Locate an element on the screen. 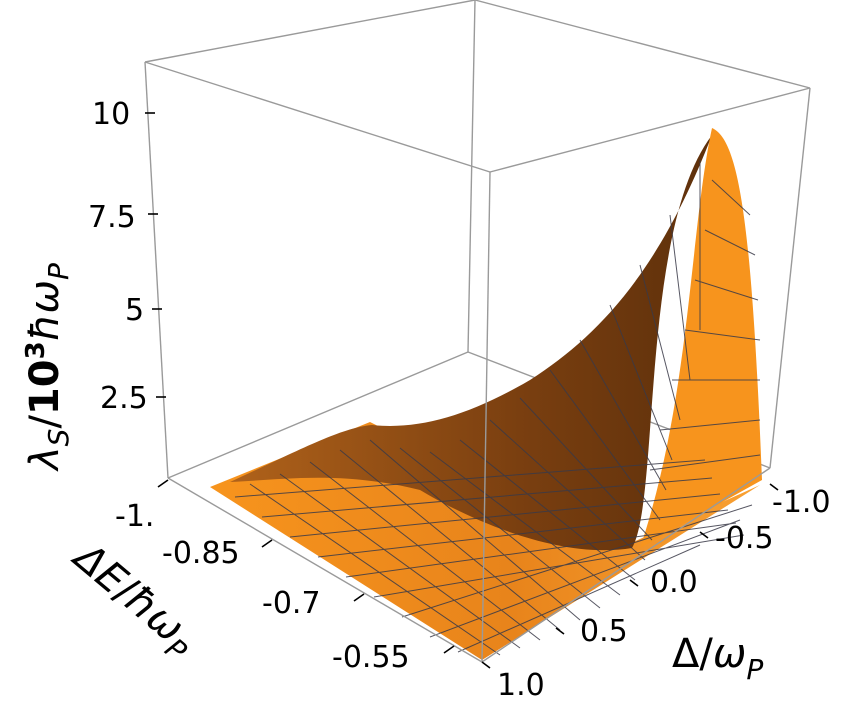  z-tick-label: 10 is located at coordinates (111, 114).